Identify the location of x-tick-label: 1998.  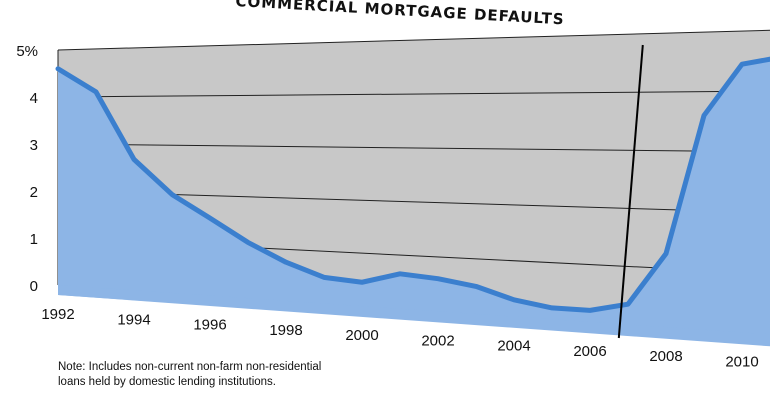
(285, 330).